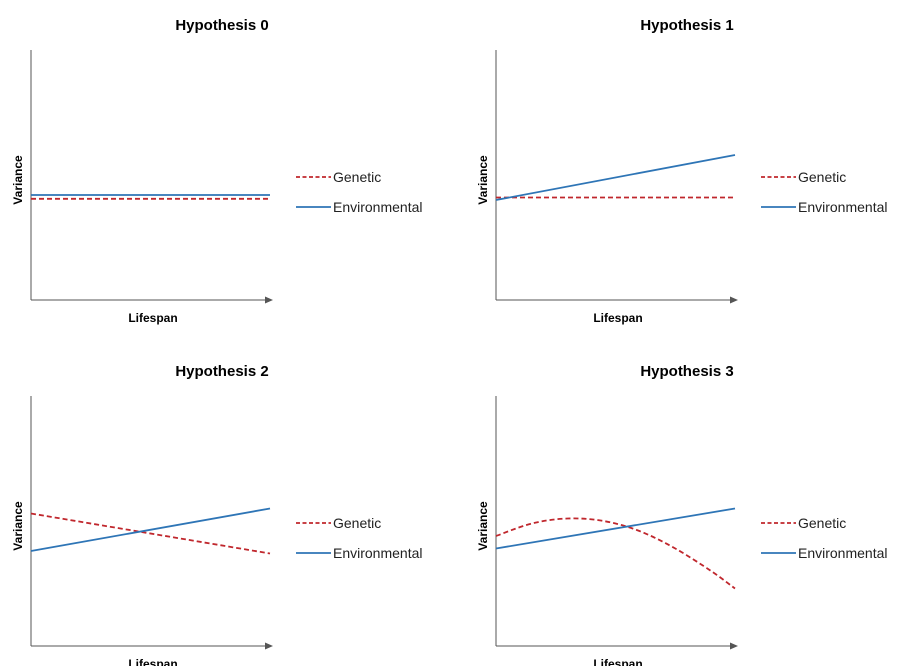 This screenshot has width=905, height=666. Describe the element at coordinates (221, 371) in the screenshot. I see `chart-title: Hypothesis 2` at that location.